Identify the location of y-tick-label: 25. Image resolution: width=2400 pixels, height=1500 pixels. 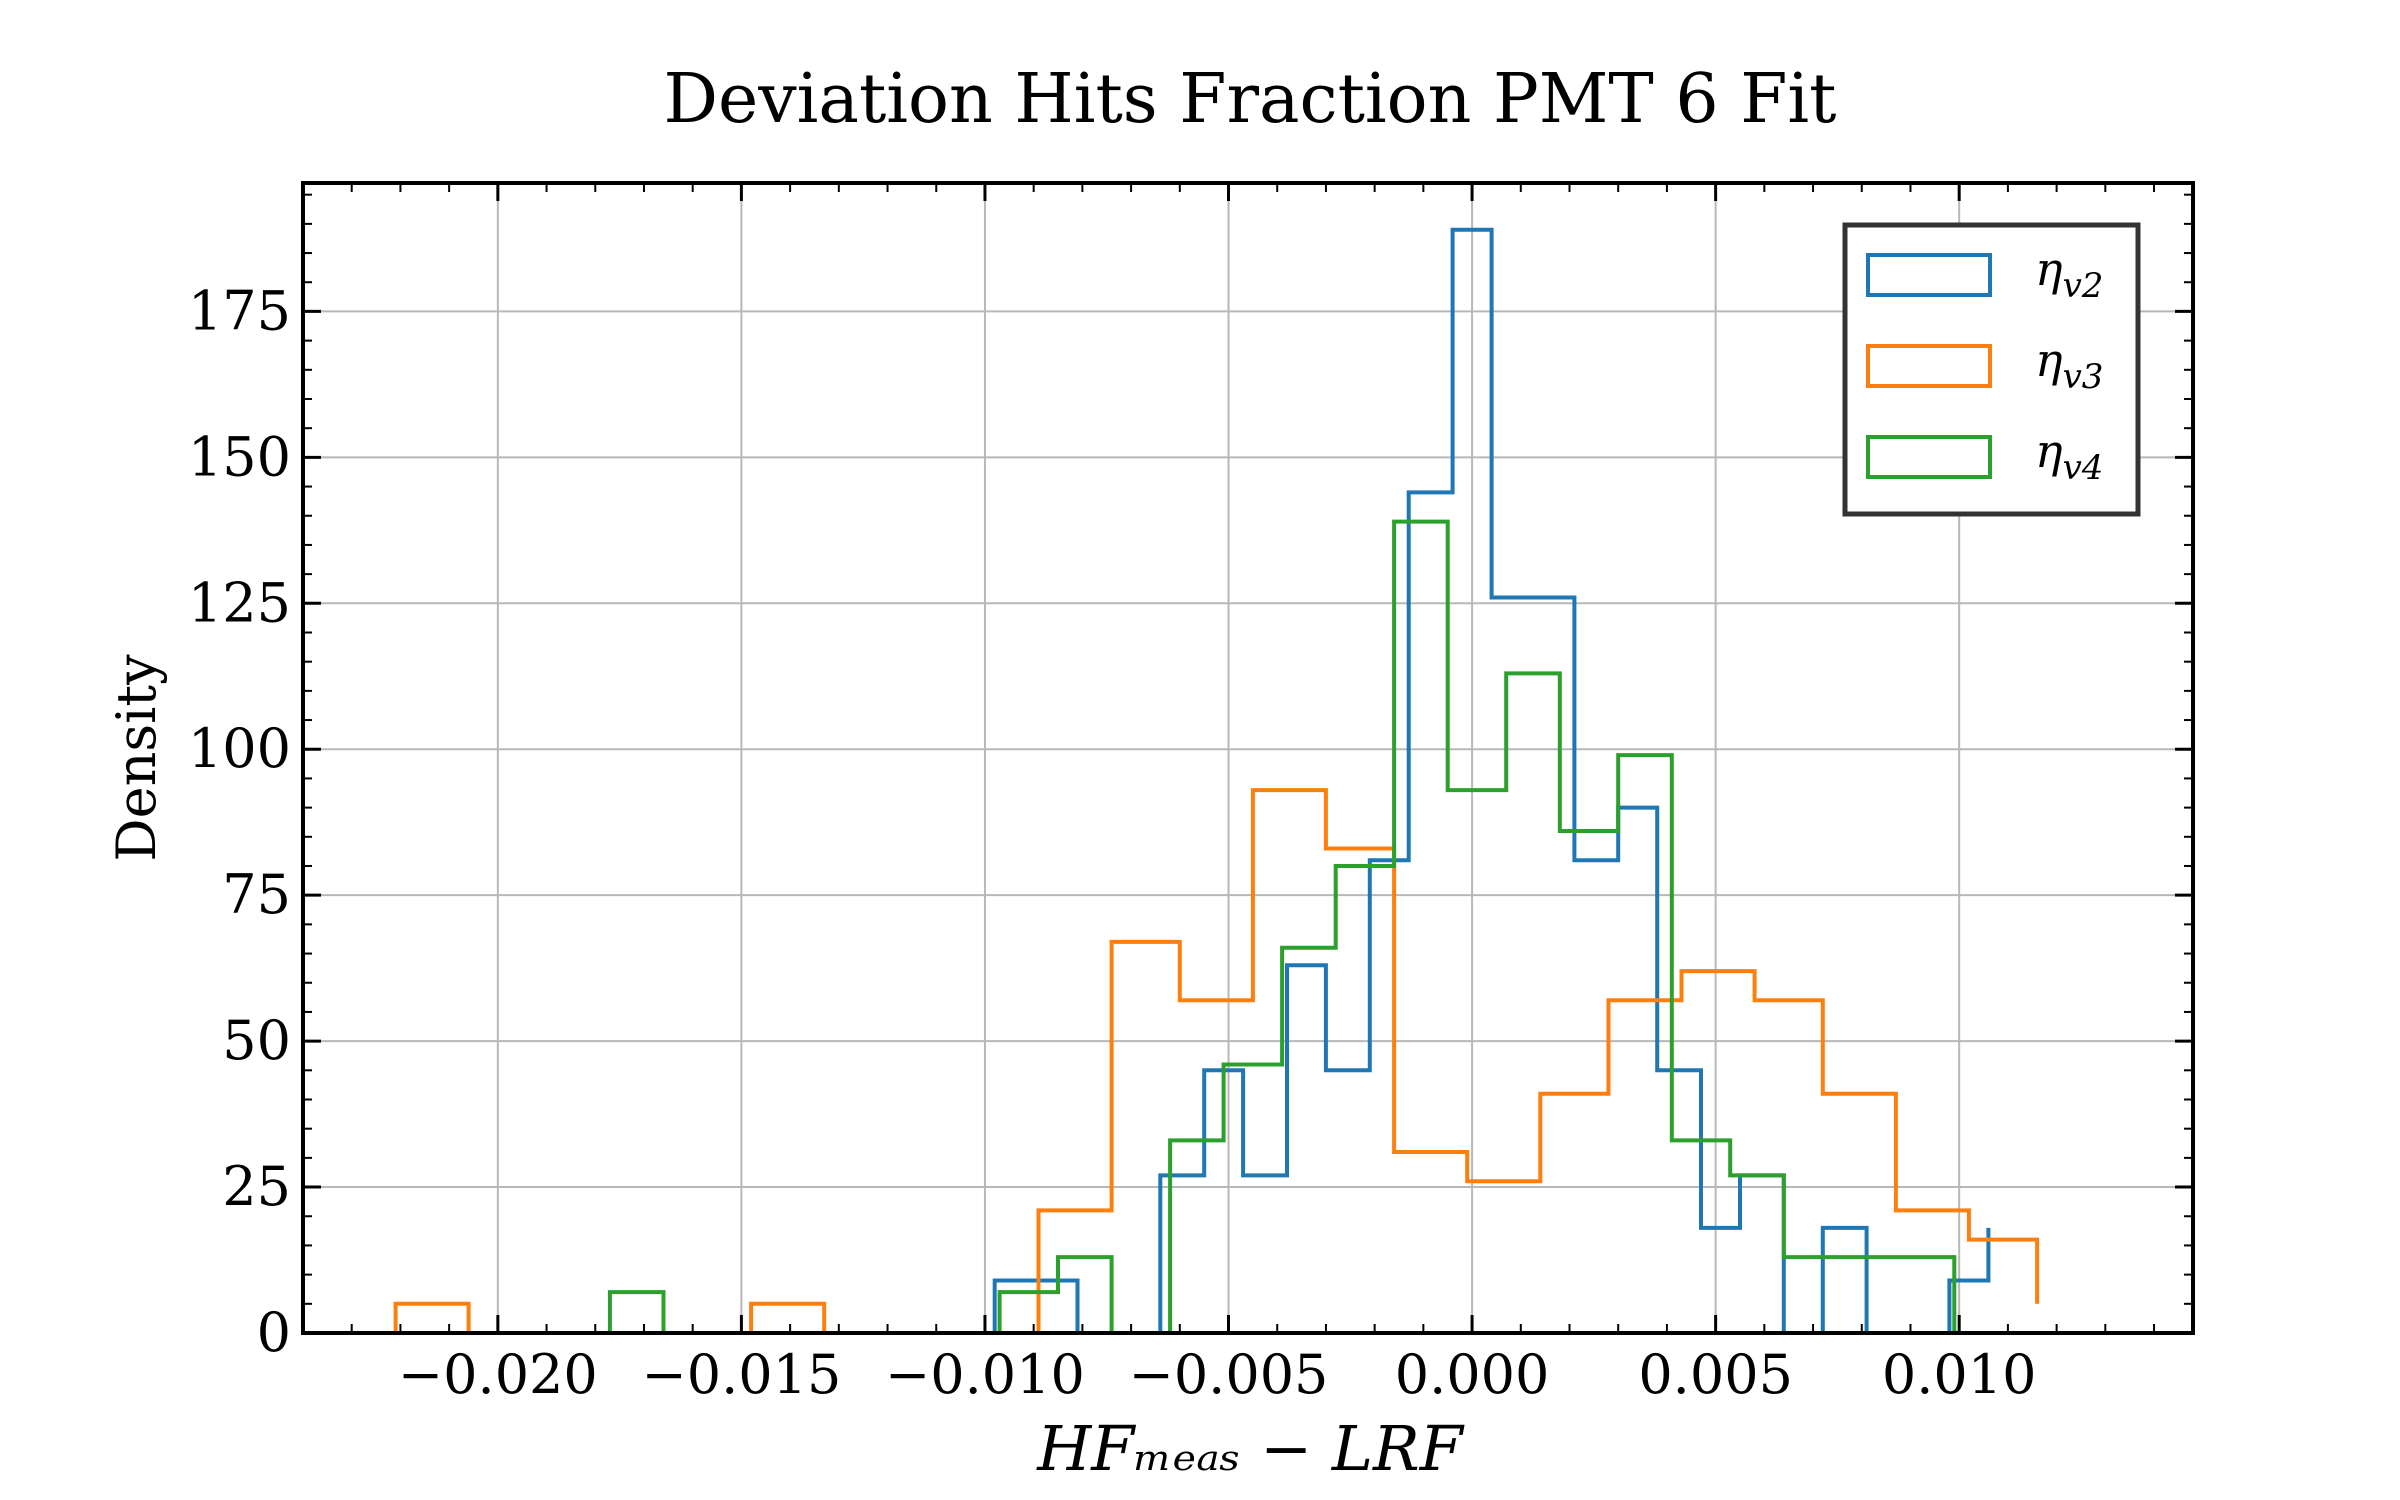
(256, 1186).